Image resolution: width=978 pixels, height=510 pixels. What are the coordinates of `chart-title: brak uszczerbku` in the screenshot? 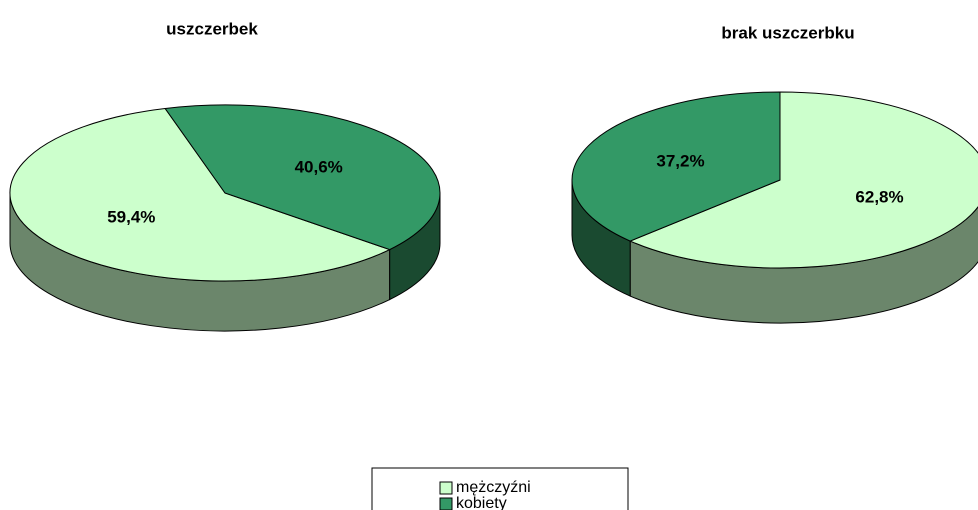 It's located at (787, 32).